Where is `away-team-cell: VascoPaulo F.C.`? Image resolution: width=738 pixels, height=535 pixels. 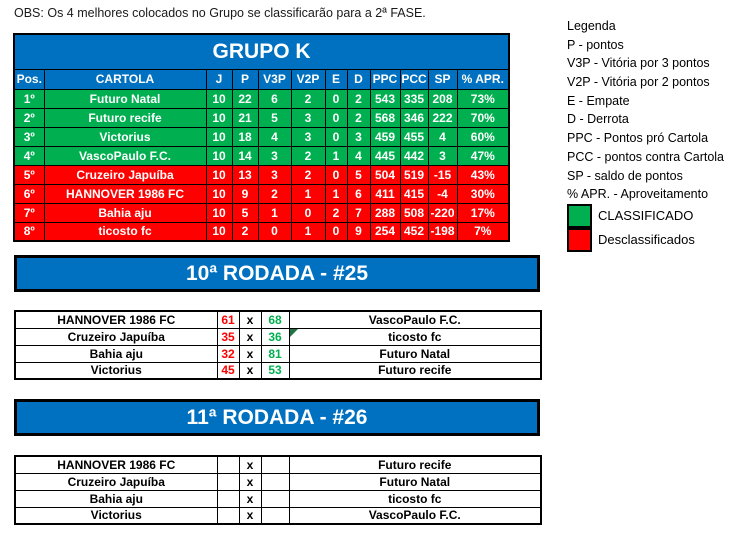 away-team-cell: VascoPaulo F.C. is located at coordinates (415, 515).